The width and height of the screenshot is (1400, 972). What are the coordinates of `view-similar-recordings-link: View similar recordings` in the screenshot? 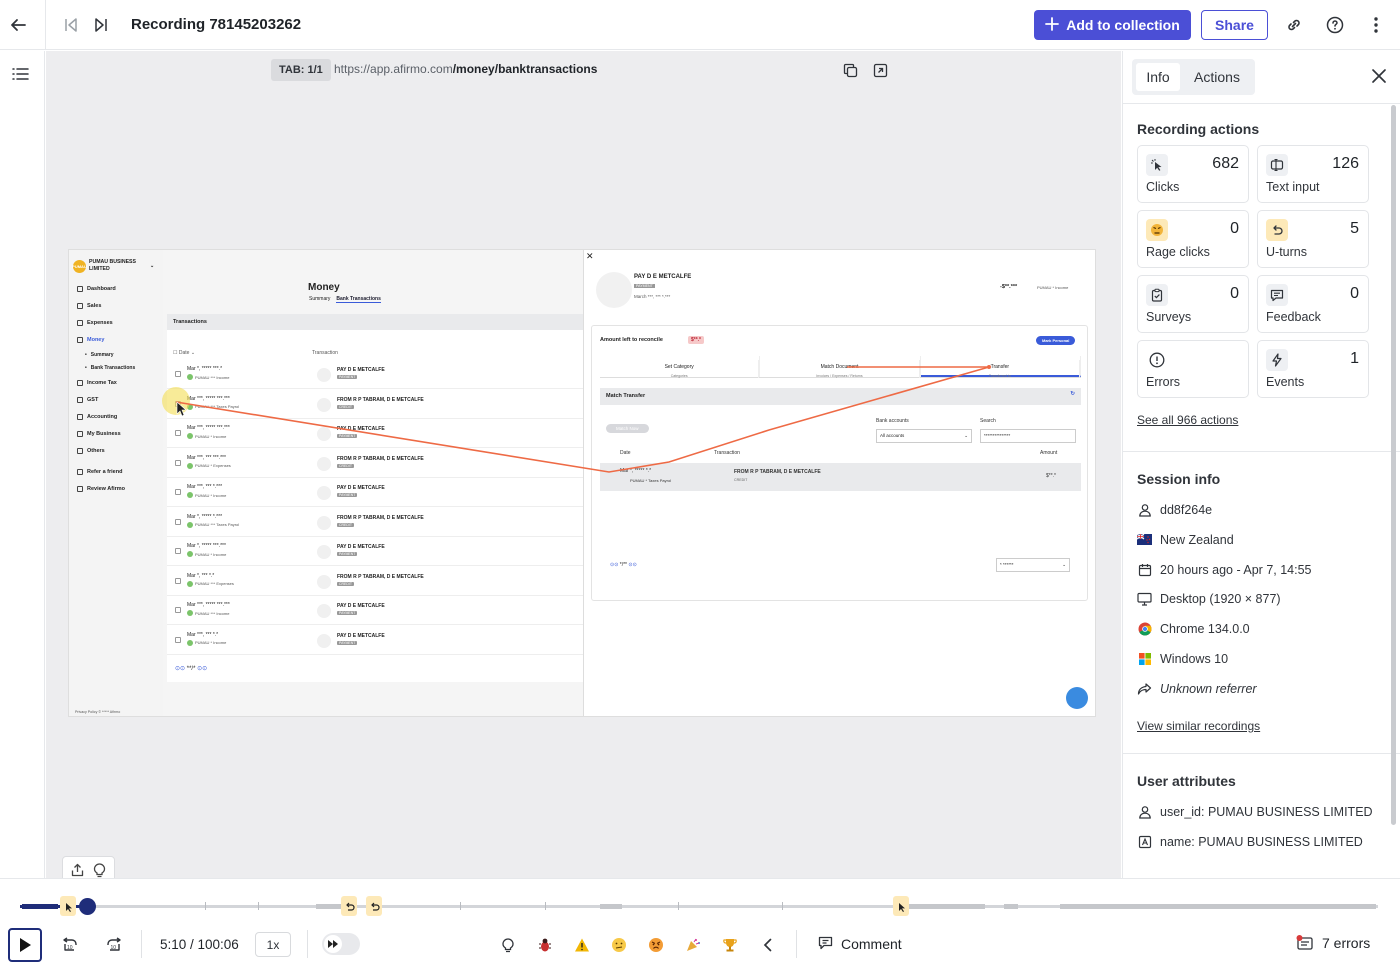 It's located at (1199, 726).